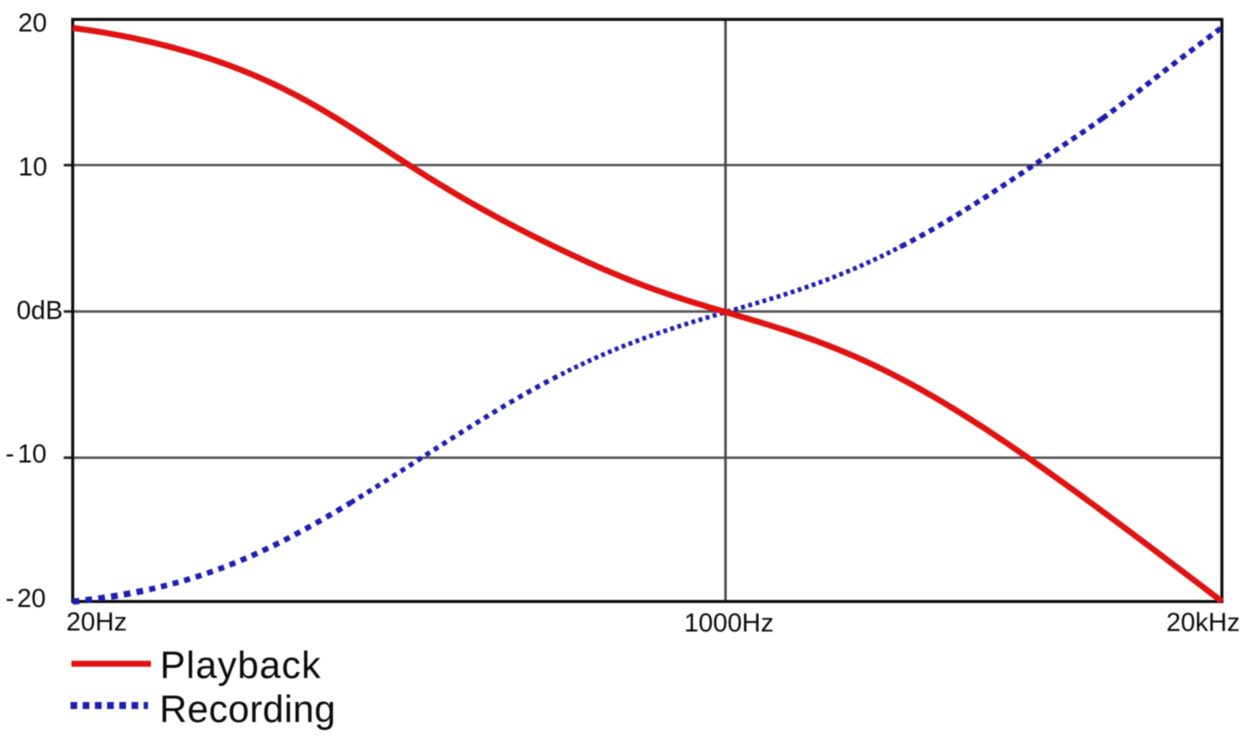 The width and height of the screenshot is (1260, 735). What do you see at coordinates (248, 710) in the screenshot?
I see `svg-text: Recording` at bounding box center [248, 710].